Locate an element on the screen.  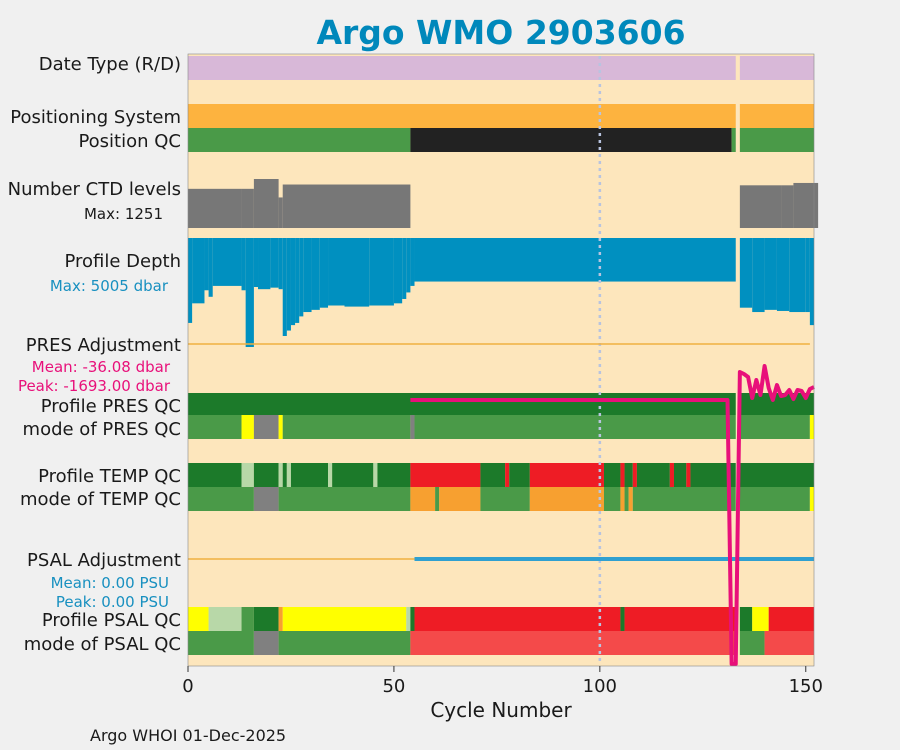
label-mode-temp-qc: mode of TEMP QC is located at coordinates (100, 499).